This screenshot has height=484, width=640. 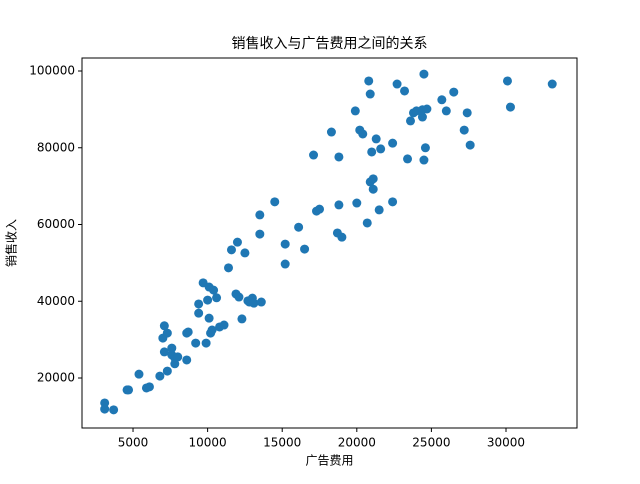 I want to click on x-tick-label: 10000, so click(x=208, y=443).